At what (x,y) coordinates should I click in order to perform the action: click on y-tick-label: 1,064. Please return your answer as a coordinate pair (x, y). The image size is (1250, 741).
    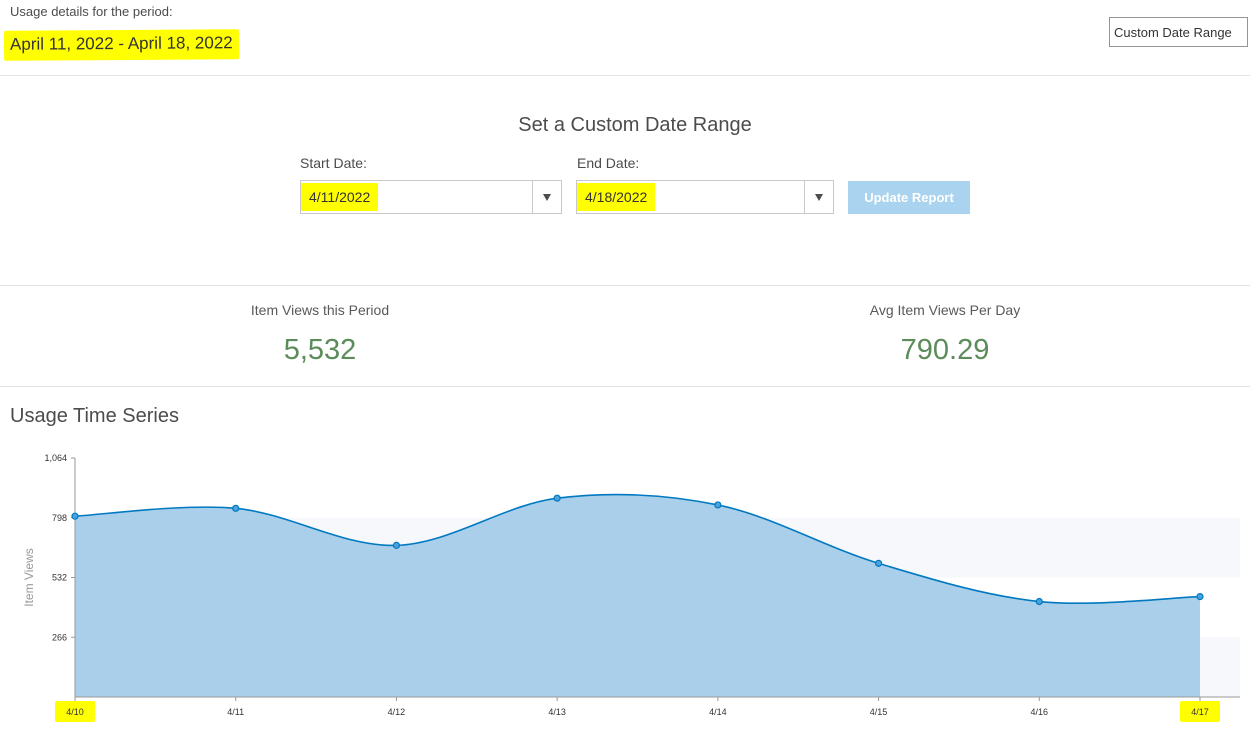
    Looking at the image, I should click on (55, 458).